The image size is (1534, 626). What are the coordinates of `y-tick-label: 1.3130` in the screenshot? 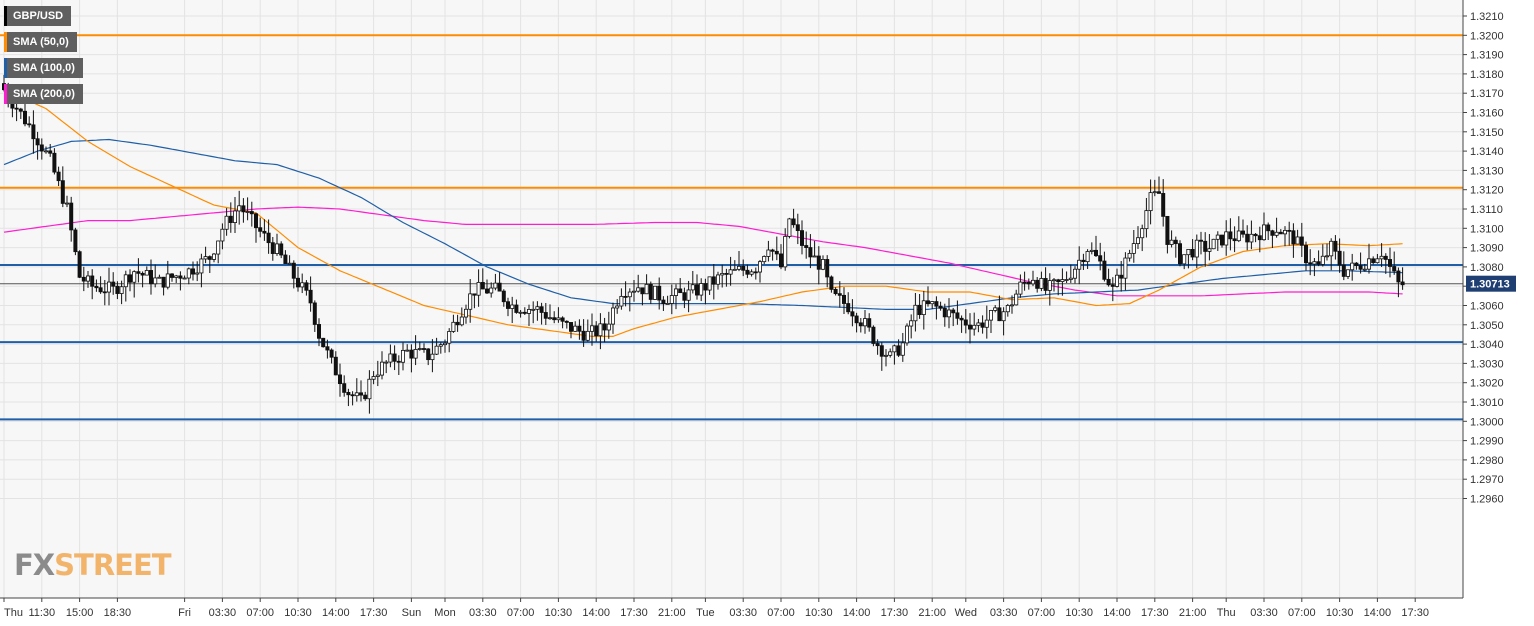 It's located at (1487, 171).